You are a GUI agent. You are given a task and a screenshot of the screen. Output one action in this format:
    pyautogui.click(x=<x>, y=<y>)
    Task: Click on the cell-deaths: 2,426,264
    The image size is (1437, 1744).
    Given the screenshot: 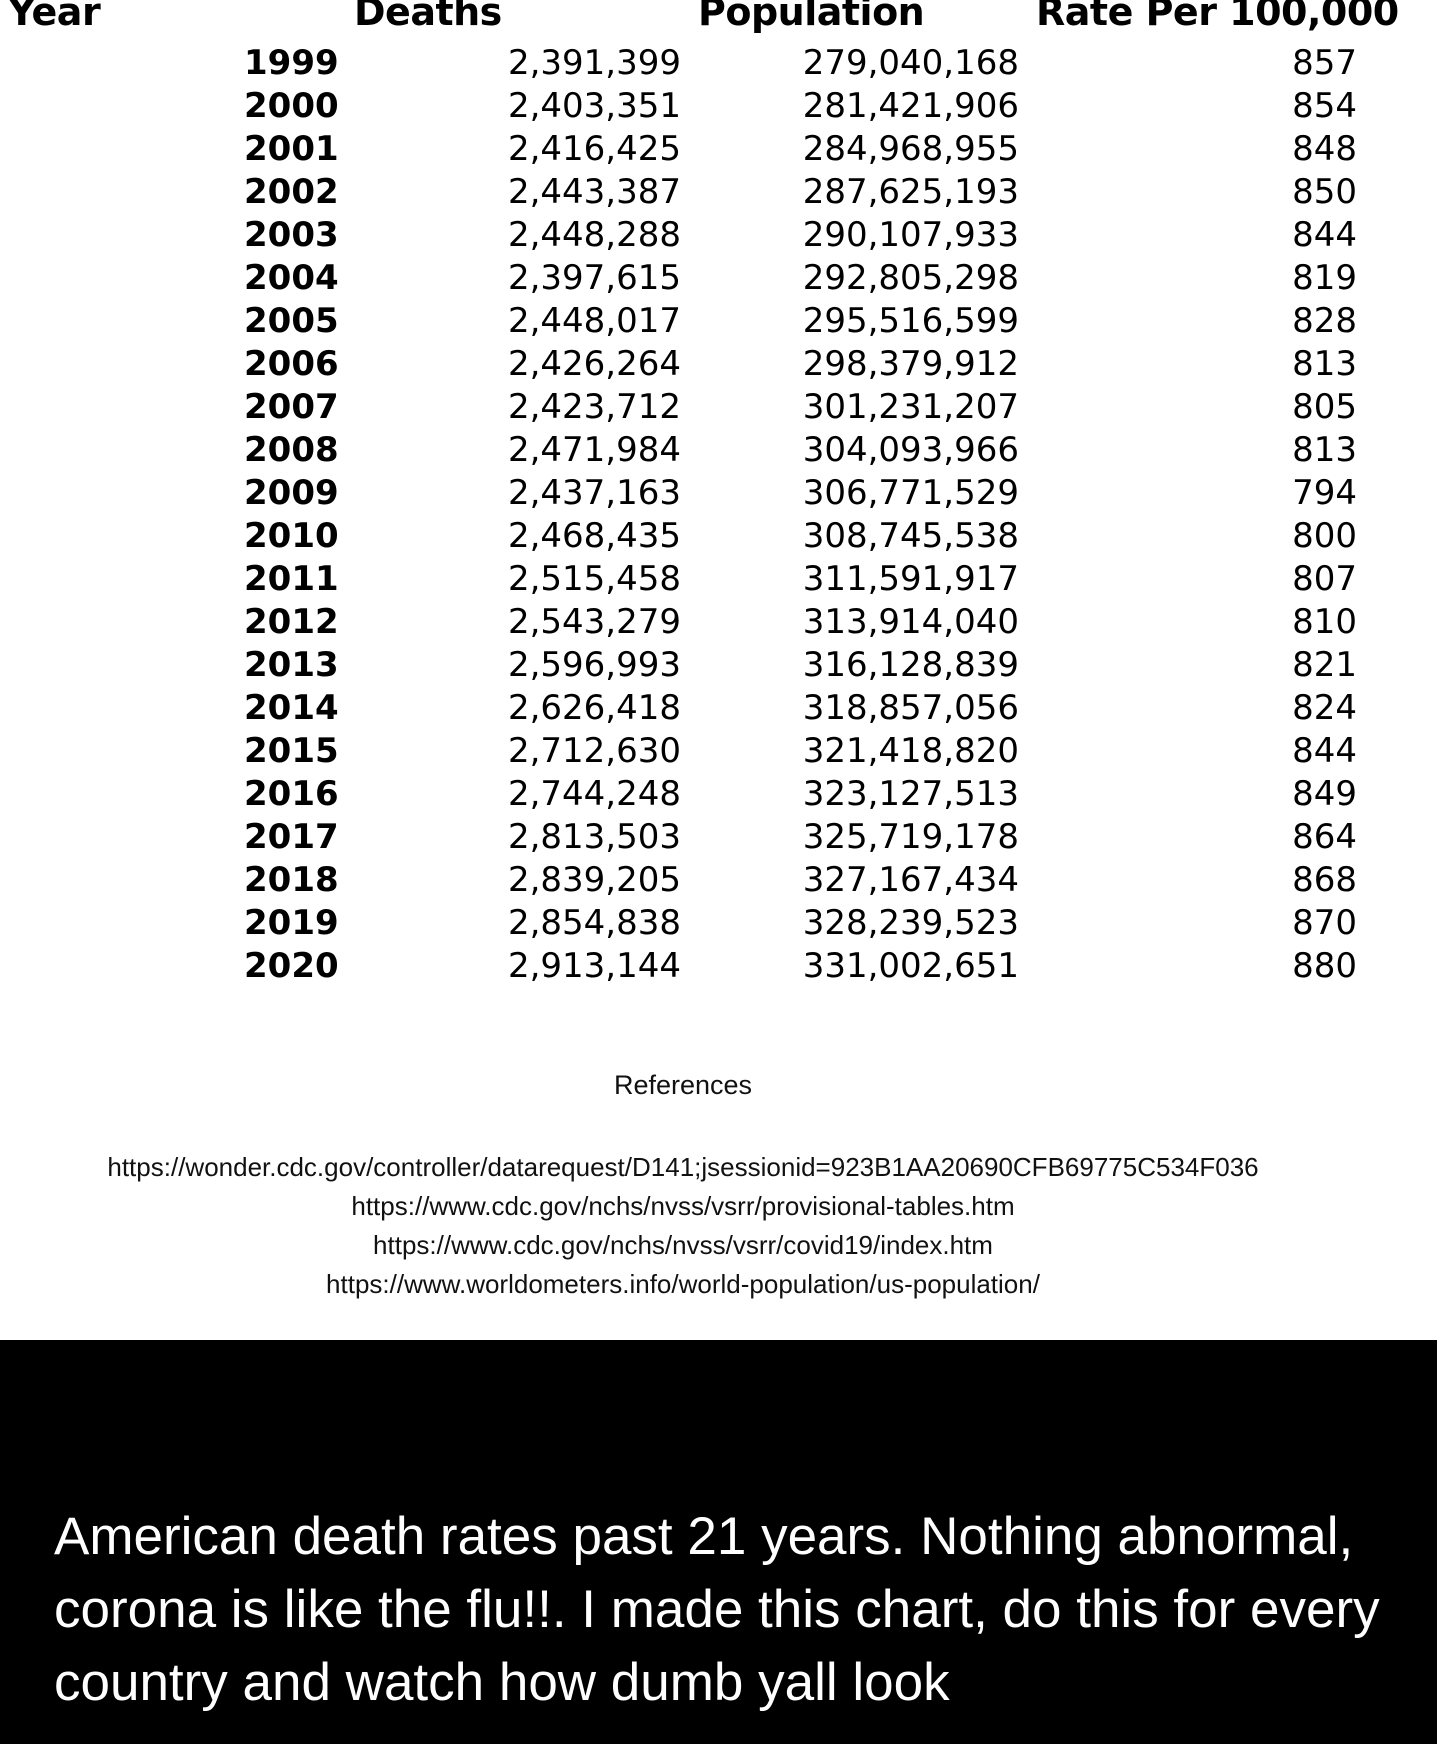 What is the action you would take?
    pyautogui.click(x=594, y=364)
    